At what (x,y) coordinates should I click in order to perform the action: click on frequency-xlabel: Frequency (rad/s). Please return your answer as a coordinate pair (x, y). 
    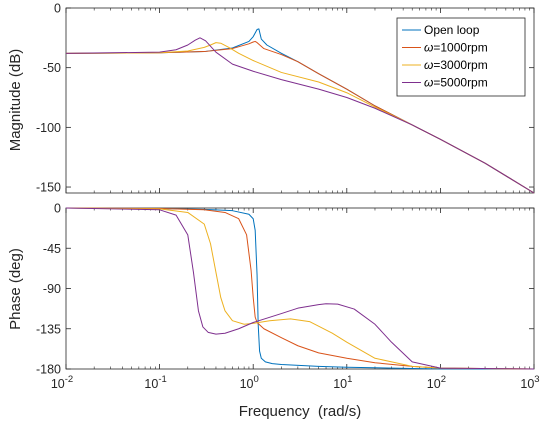
    Looking at the image, I should click on (300, 411).